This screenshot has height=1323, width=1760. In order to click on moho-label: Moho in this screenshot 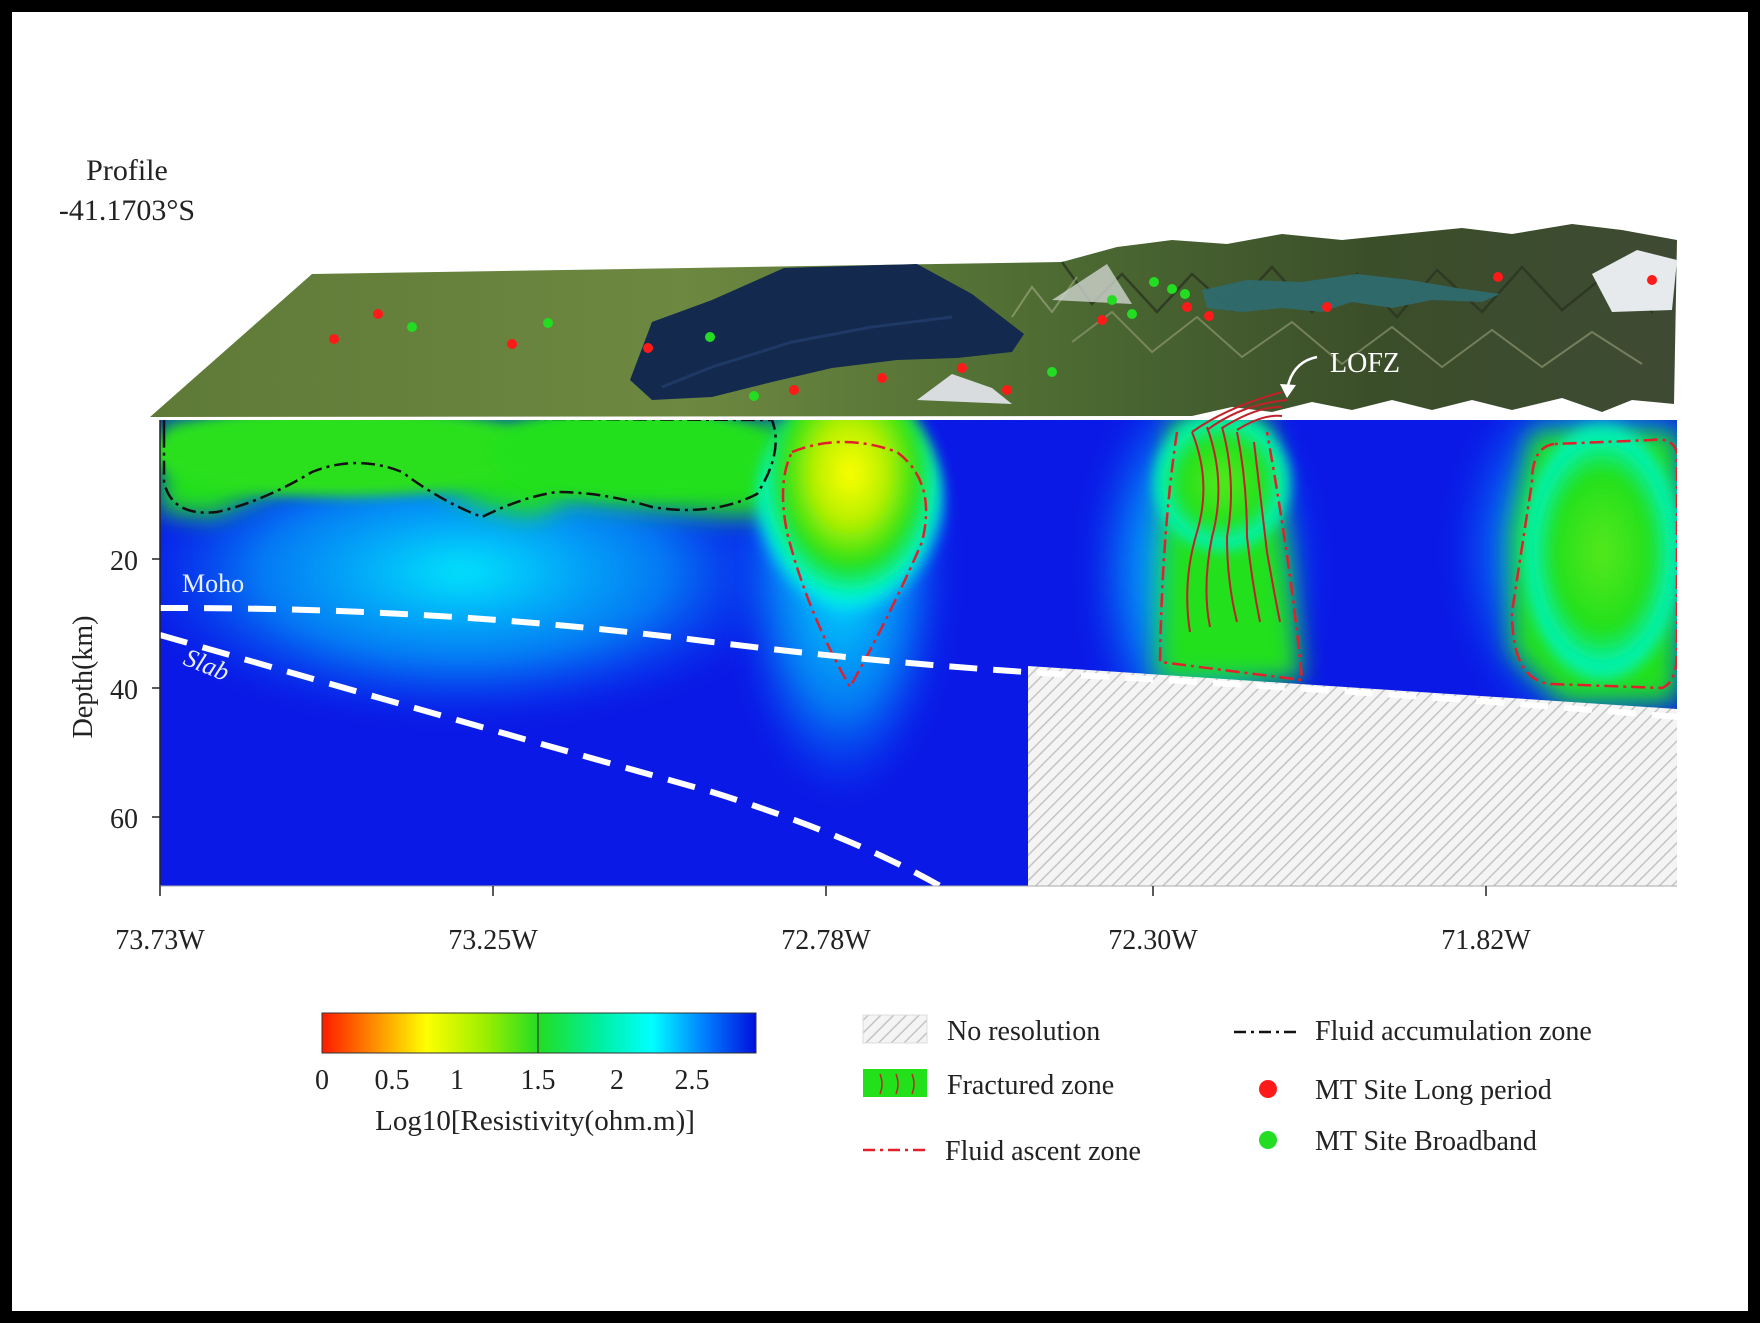, I will do `click(213, 583)`.